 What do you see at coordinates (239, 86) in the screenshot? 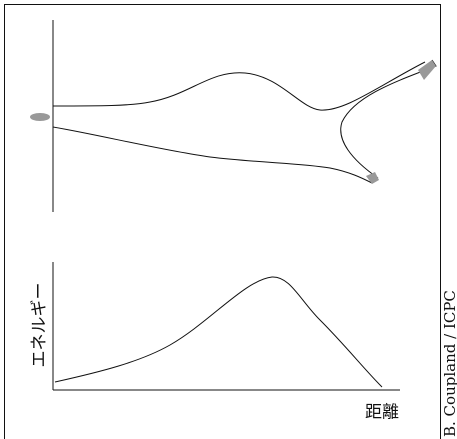
I see `upper-boundary` at bounding box center [239, 86].